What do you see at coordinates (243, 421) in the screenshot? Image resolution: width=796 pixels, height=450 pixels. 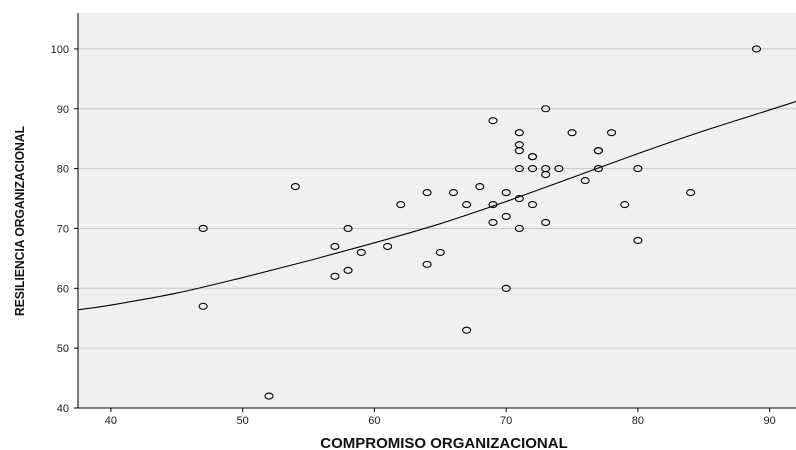 I see `x-tick-label-50: 50` at bounding box center [243, 421].